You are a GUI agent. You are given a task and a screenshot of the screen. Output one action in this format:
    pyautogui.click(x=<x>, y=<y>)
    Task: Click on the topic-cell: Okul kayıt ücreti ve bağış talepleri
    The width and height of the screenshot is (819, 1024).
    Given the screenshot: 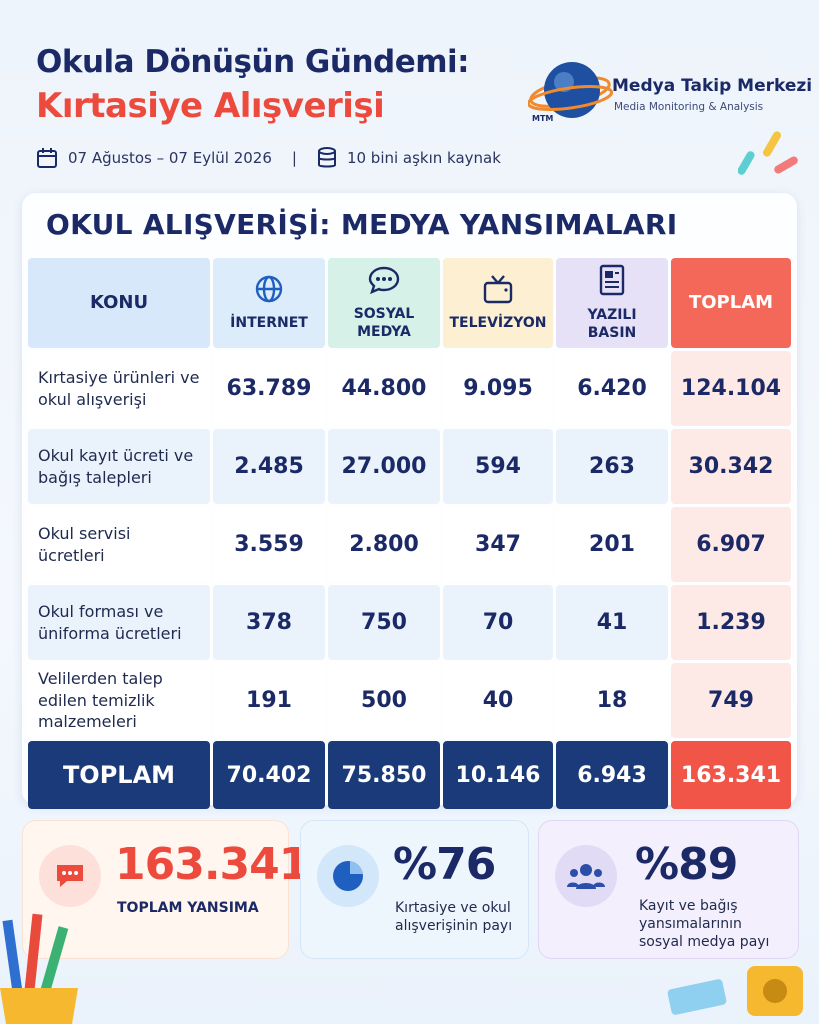 What is the action you would take?
    pyautogui.click(x=119, y=466)
    